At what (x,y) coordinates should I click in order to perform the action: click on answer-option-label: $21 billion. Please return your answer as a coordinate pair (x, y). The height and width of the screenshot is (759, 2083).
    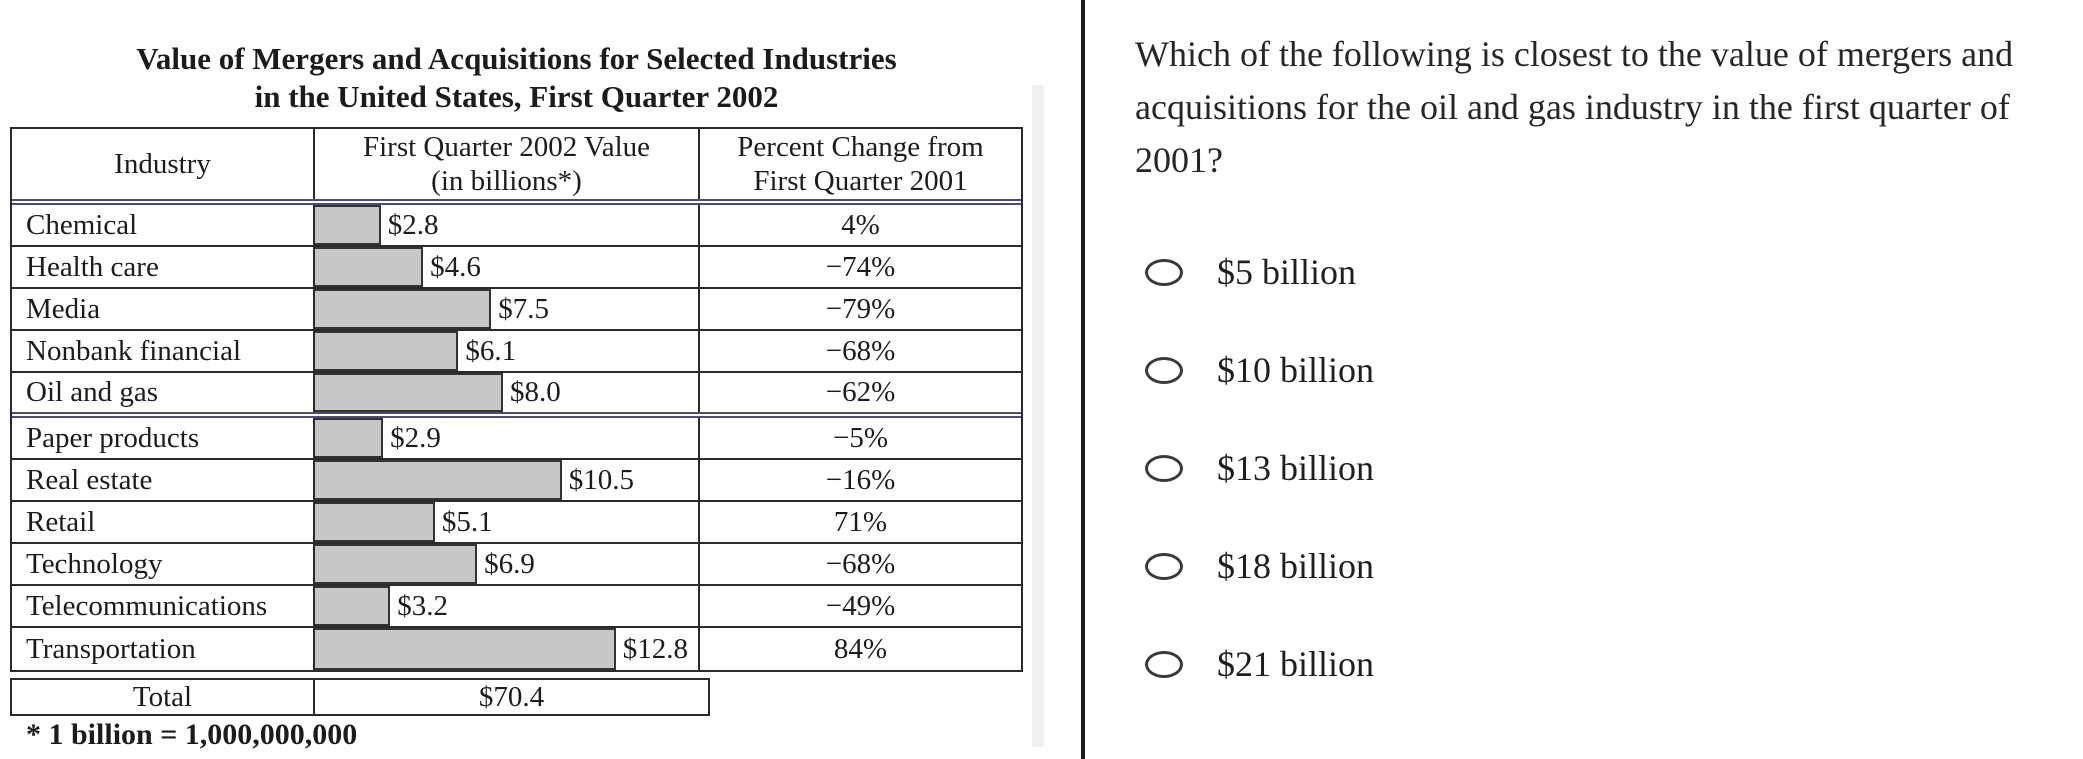
    Looking at the image, I should click on (1296, 664).